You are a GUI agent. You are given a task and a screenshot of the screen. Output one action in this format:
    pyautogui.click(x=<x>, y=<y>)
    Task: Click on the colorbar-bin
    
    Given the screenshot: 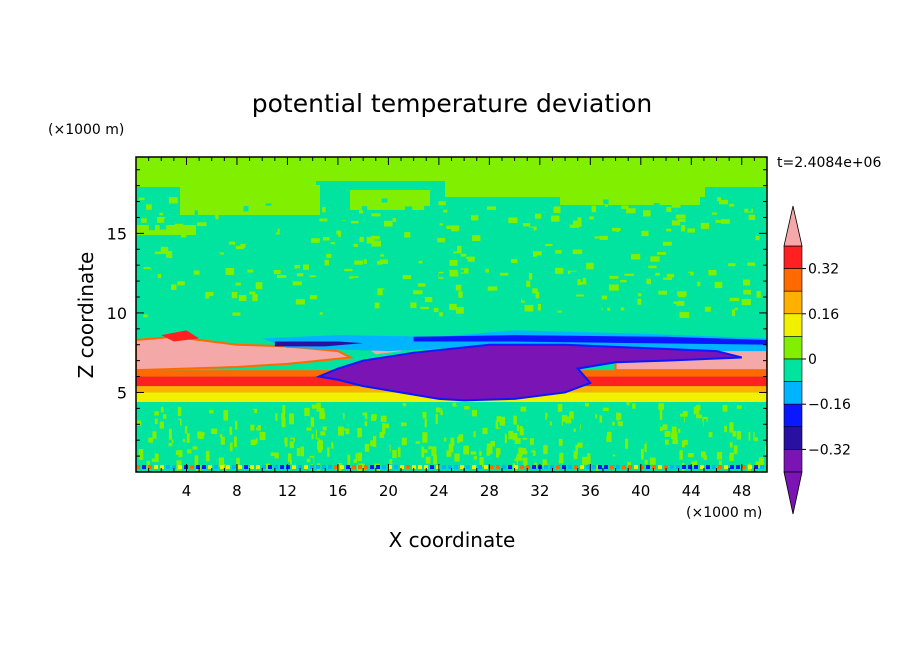 What is the action you would take?
    pyautogui.click(x=793, y=370)
    